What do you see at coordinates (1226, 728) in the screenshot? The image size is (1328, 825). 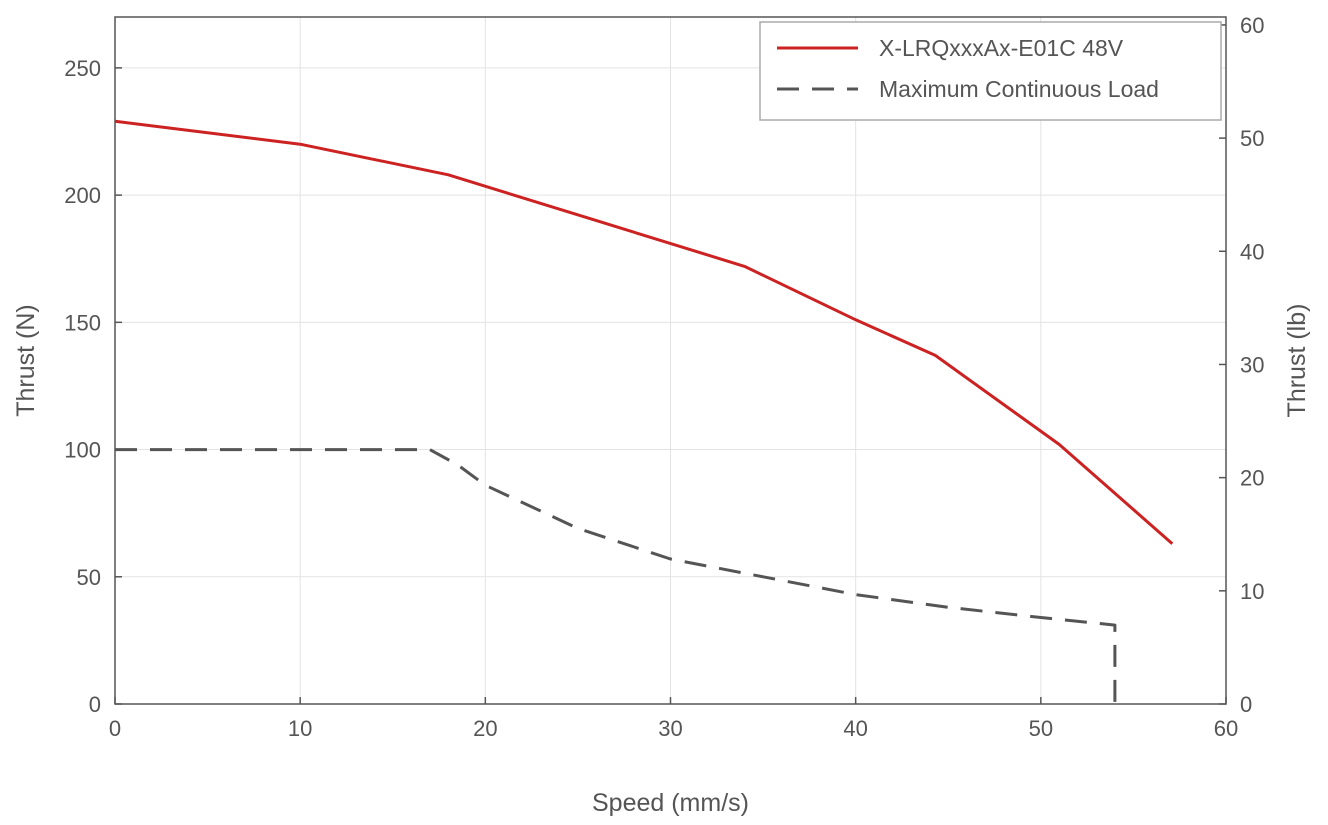 I see `x-tick-label: 60` at bounding box center [1226, 728].